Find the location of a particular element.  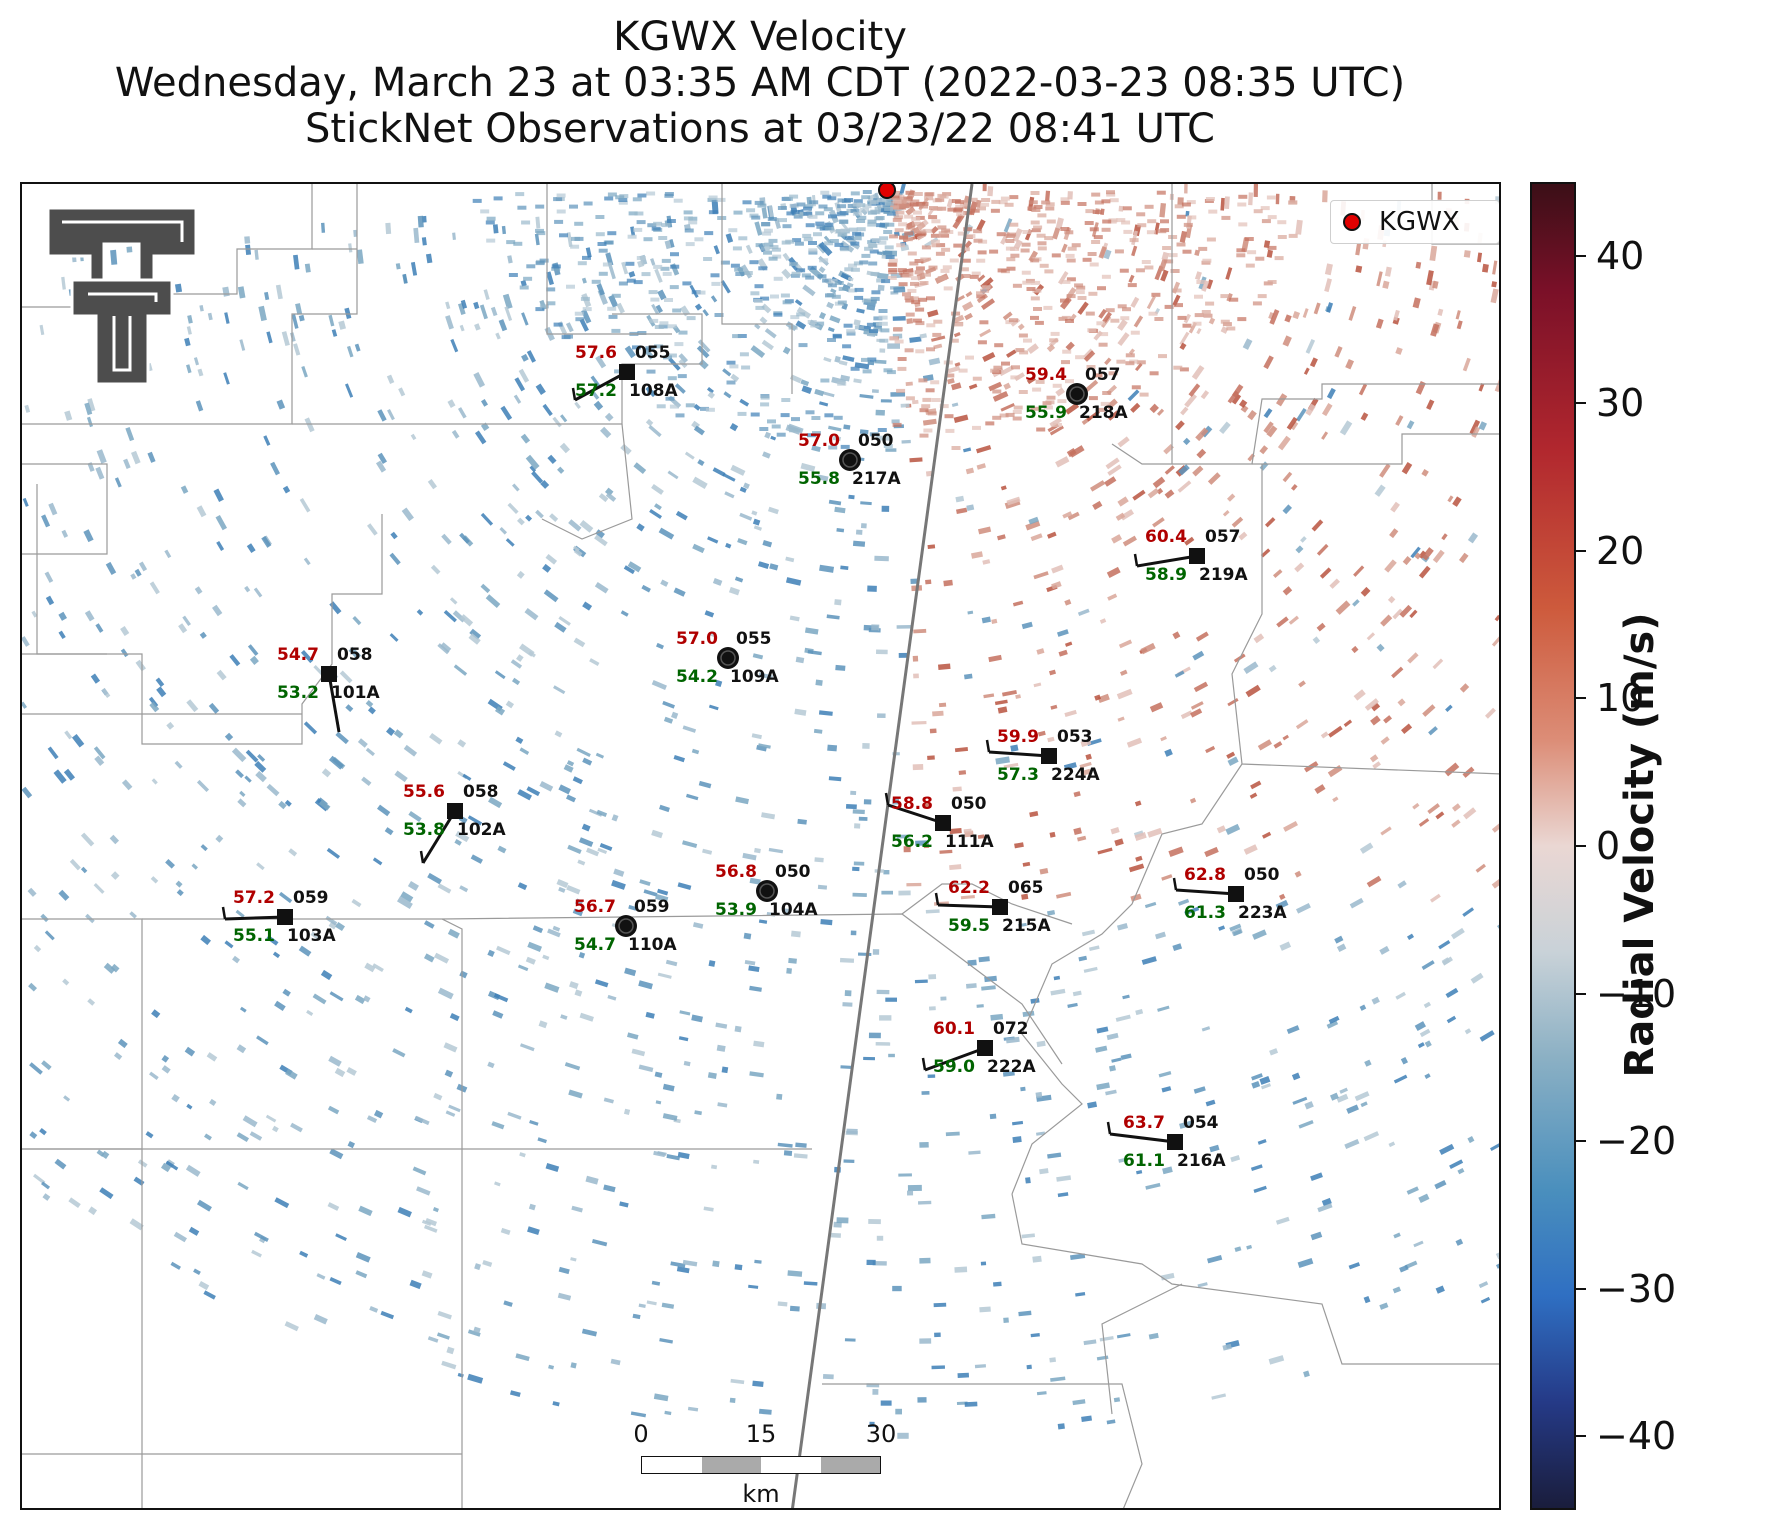

station-108A: 57.6 055 57.2 108A is located at coordinates (624, 372).